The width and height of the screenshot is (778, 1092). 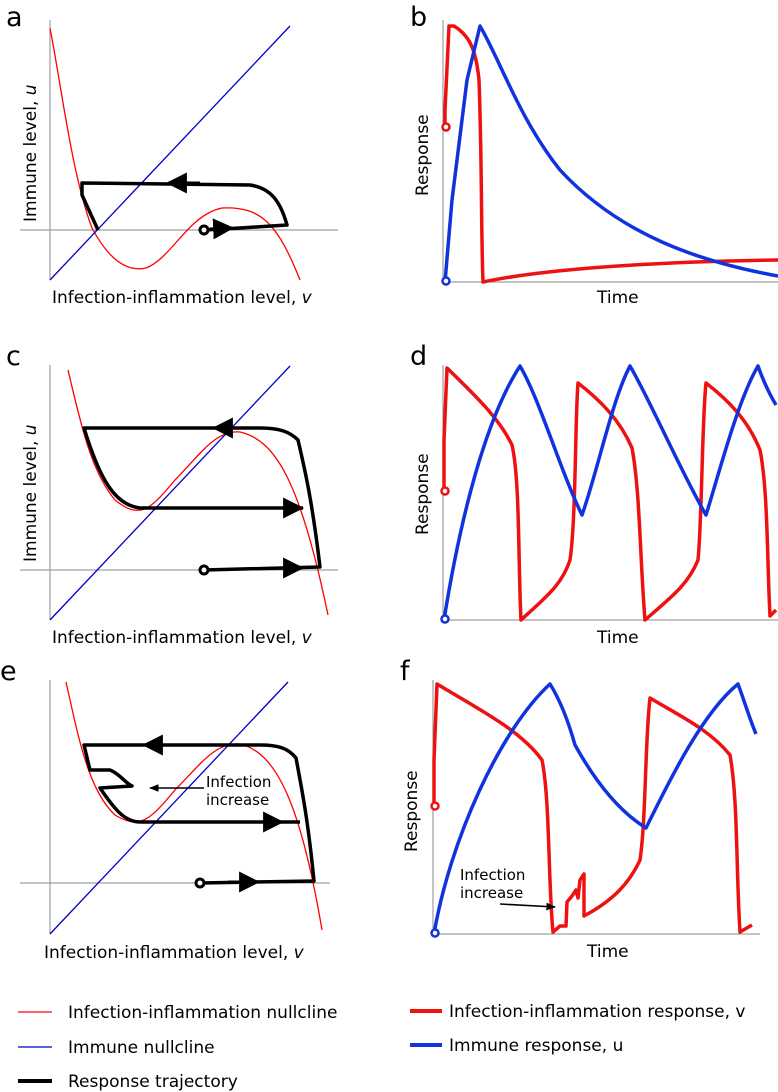 I want to click on panel-c-ylabel: Immune level, u, so click(x=31, y=493).